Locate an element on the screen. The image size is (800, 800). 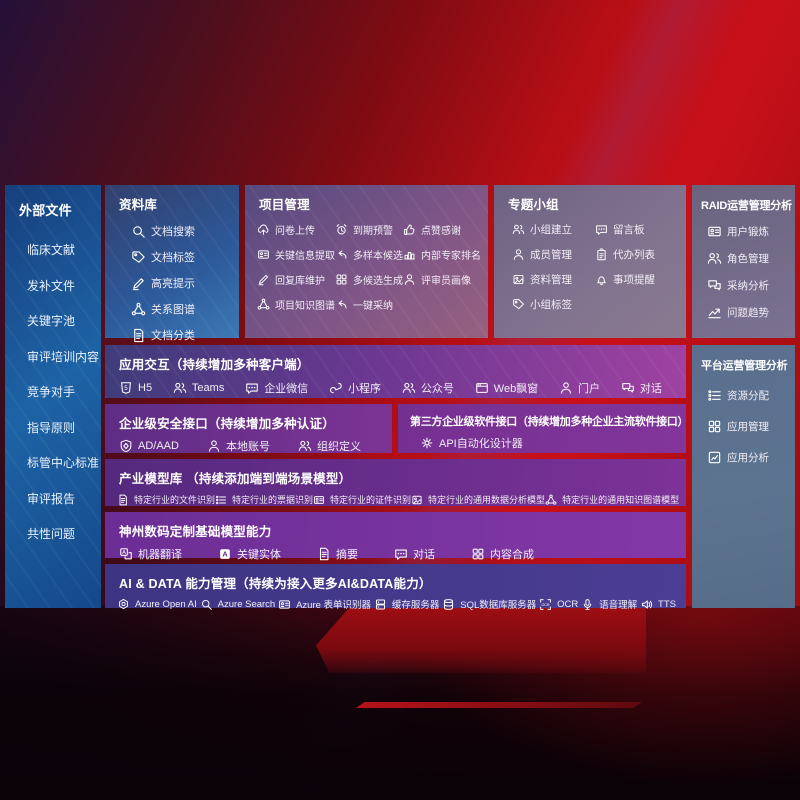
sidebar-item: 竞争对手 is located at coordinates (51, 392).